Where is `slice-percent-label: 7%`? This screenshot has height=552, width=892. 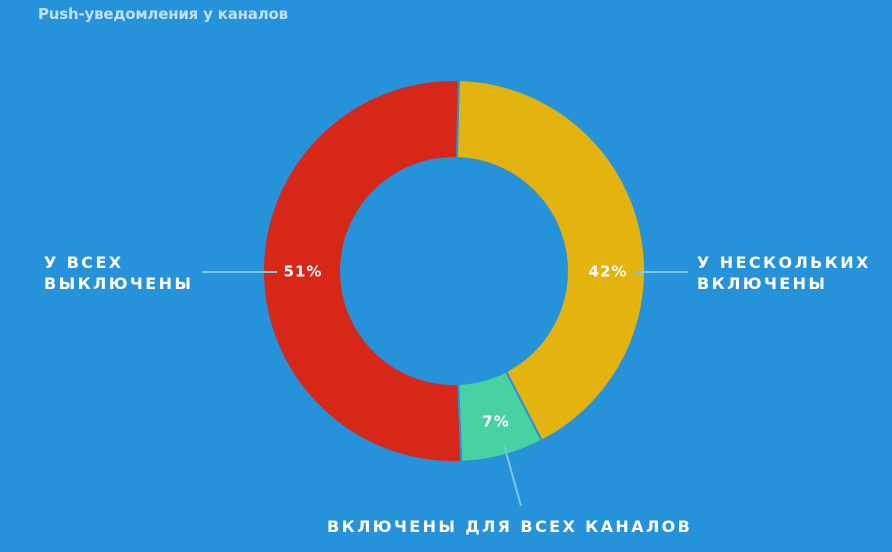
slice-percent-label: 7% is located at coordinates (495, 422).